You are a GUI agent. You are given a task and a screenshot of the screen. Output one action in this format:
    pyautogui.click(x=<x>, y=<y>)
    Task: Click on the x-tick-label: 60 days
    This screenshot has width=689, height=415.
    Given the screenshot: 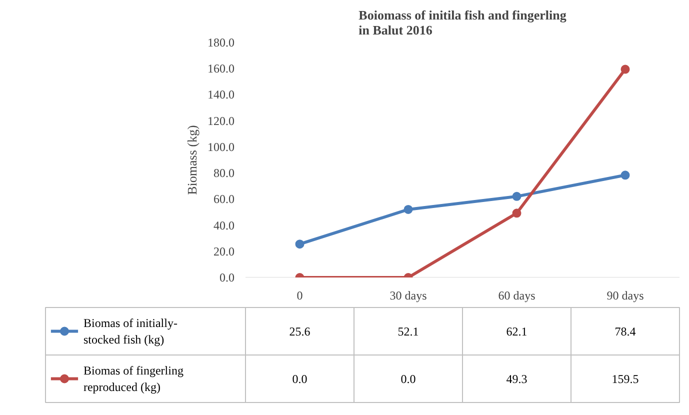 What is the action you would take?
    pyautogui.click(x=517, y=295)
    